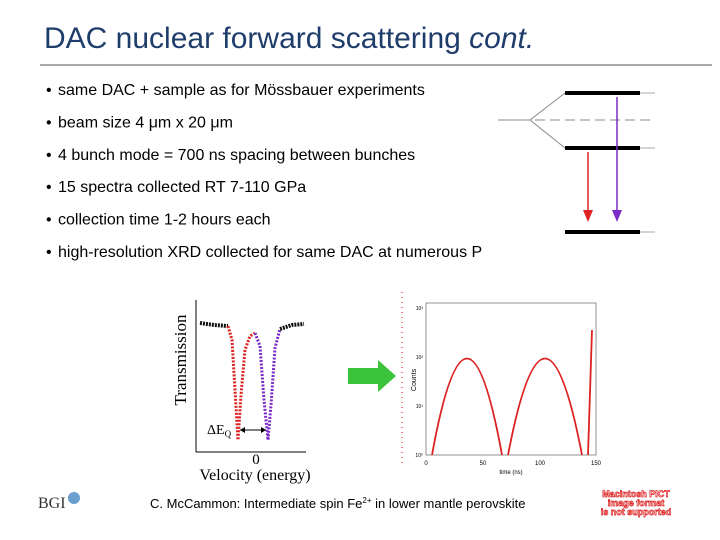 This screenshot has height=540, width=720. I want to click on pict-line: image format, so click(636, 503).